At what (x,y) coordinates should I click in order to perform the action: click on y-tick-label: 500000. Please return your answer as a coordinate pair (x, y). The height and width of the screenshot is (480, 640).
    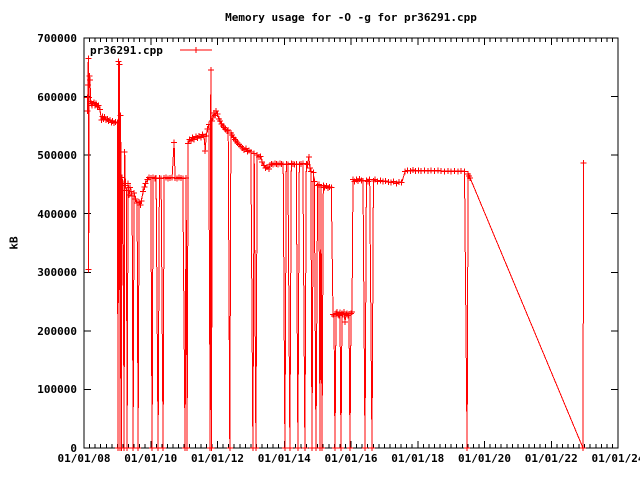
    Looking at the image, I should click on (57, 156).